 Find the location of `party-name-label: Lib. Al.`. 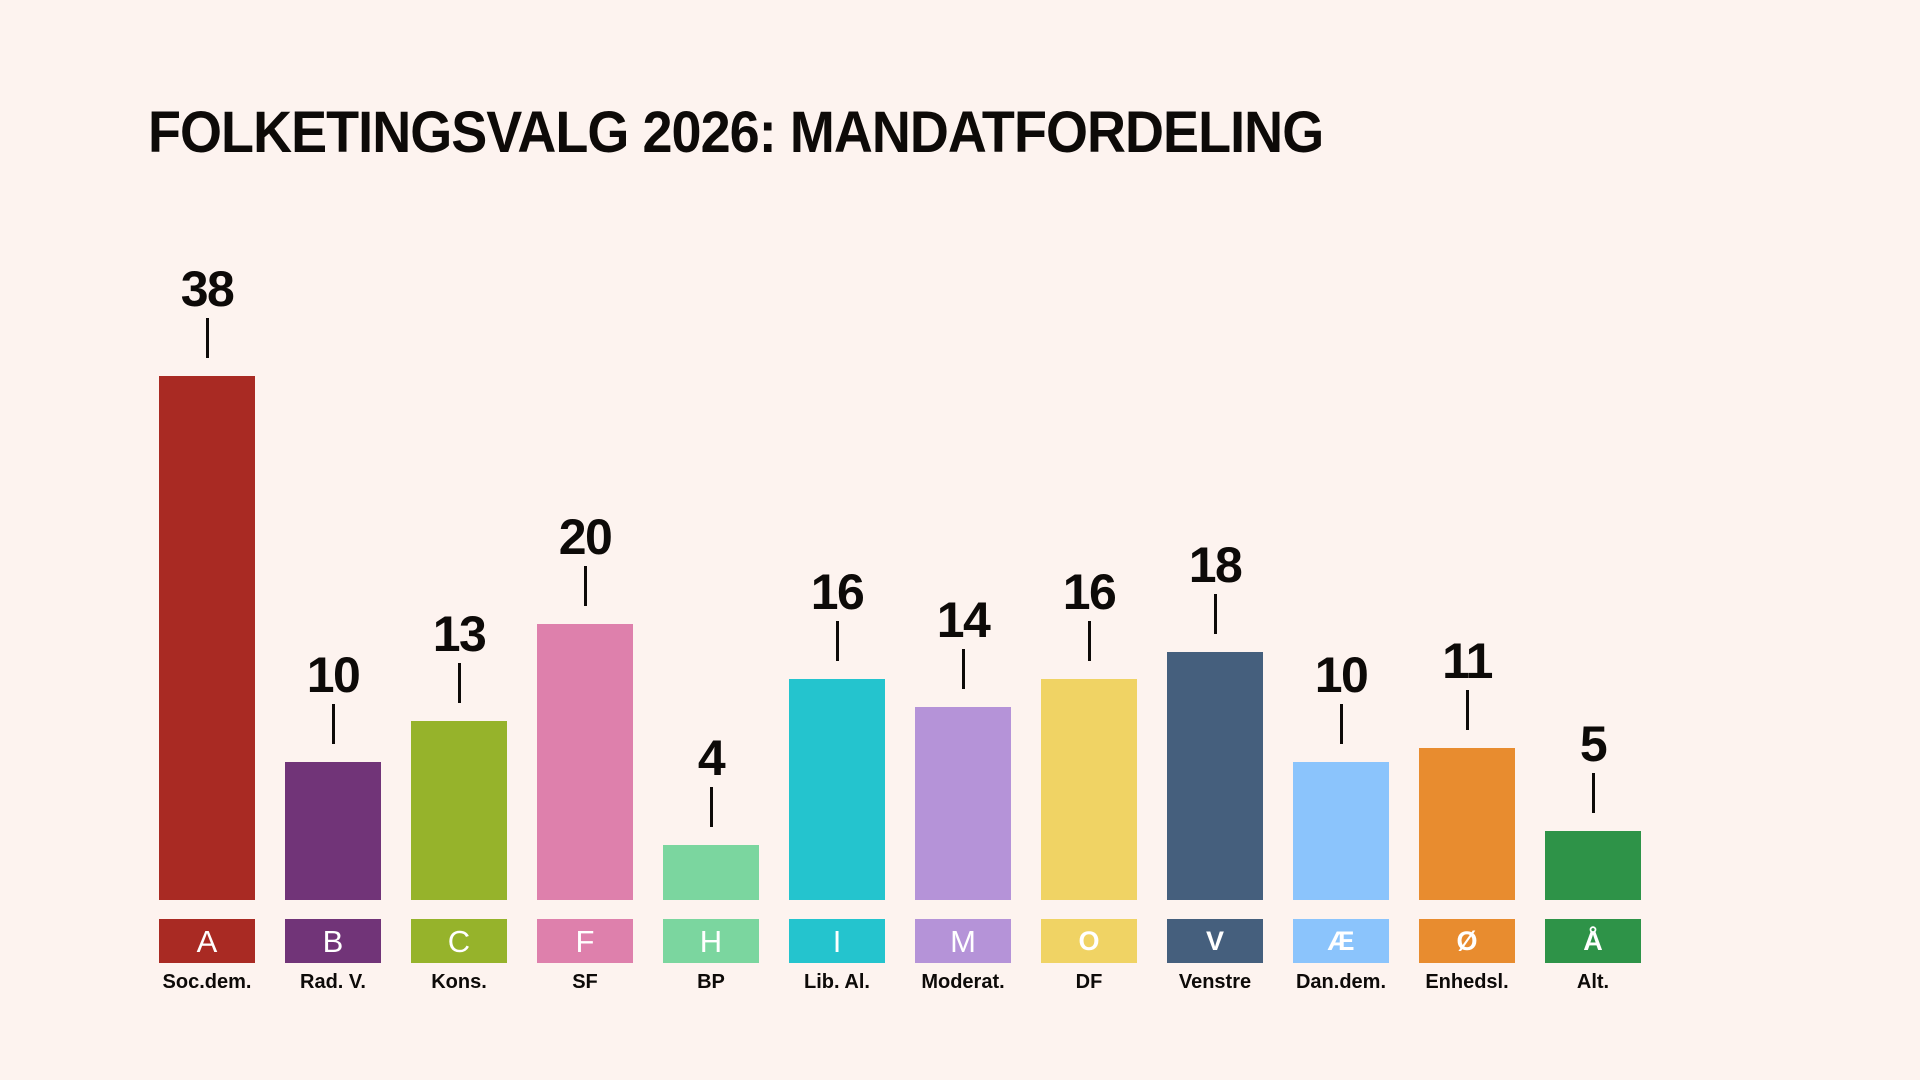

party-name-label: Lib. Al. is located at coordinates (837, 982).